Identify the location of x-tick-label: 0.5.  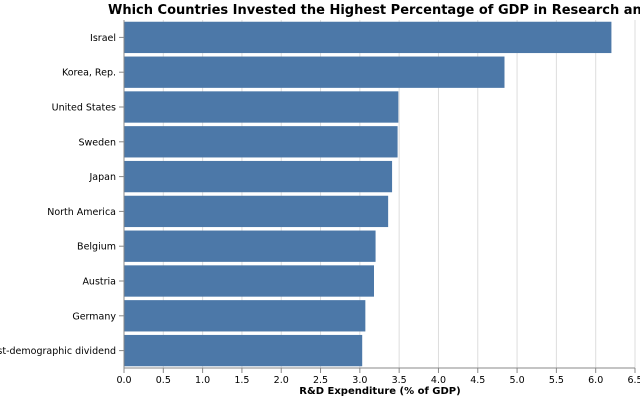
(163, 380).